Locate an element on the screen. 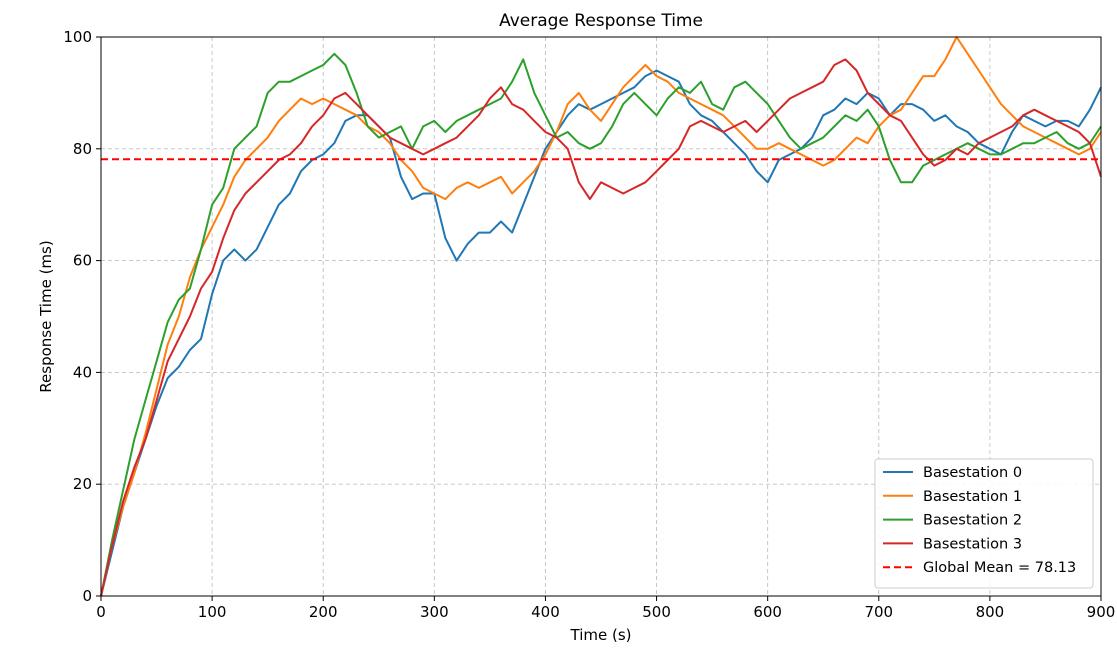 This screenshot has width=1117, height=649. x-axis-label: Time (s) is located at coordinates (601, 635).